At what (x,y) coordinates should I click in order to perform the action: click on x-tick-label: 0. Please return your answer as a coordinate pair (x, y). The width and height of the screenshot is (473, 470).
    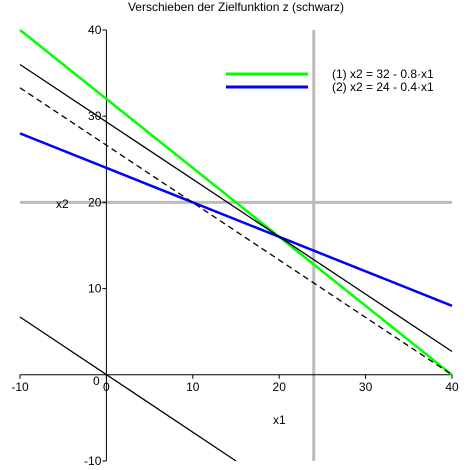
    Looking at the image, I should click on (106, 387).